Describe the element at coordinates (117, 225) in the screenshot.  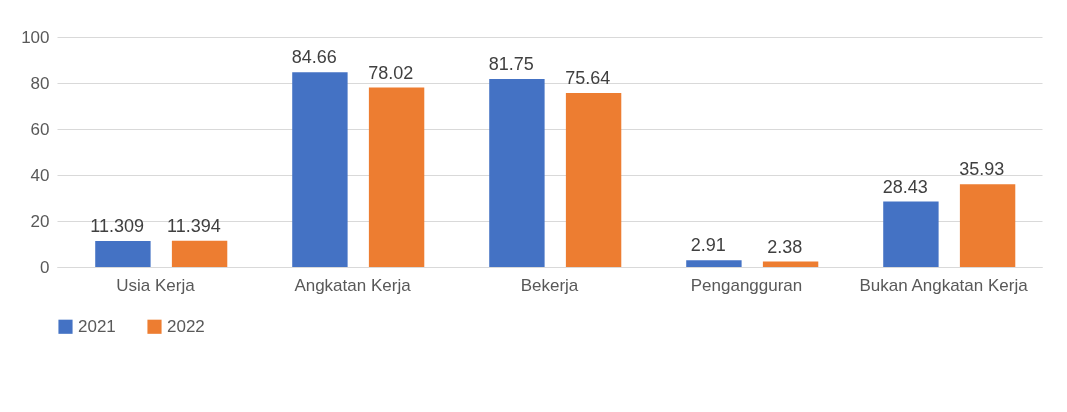
I see `data-label: 11.309` at that location.